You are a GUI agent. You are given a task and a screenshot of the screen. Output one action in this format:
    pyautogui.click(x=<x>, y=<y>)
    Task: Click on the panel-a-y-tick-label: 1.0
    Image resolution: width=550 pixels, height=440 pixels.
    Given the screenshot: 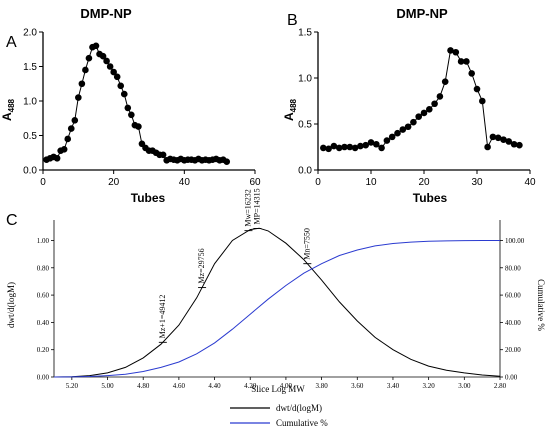 What is the action you would take?
    pyautogui.click(x=30, y=102)
    